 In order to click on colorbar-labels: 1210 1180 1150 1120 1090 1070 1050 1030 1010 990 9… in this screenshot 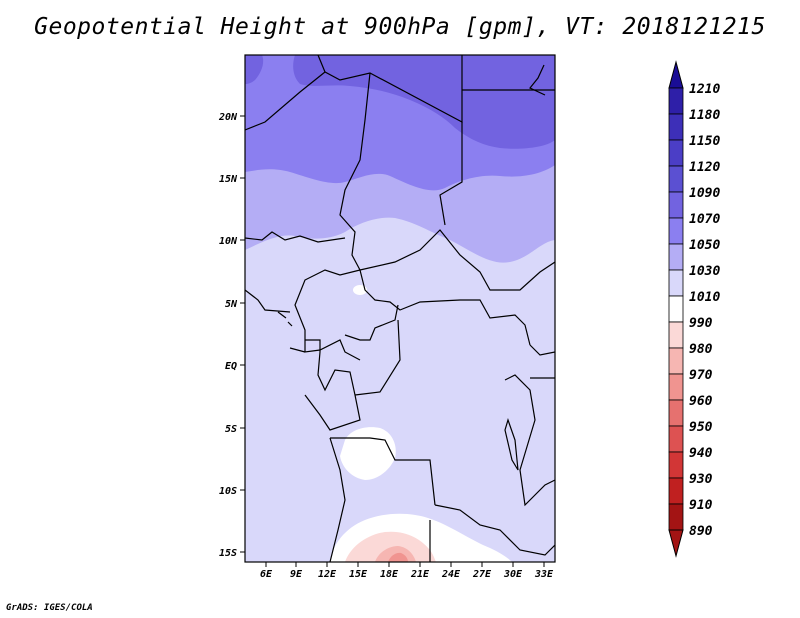, I will do `click(704, 310)`.